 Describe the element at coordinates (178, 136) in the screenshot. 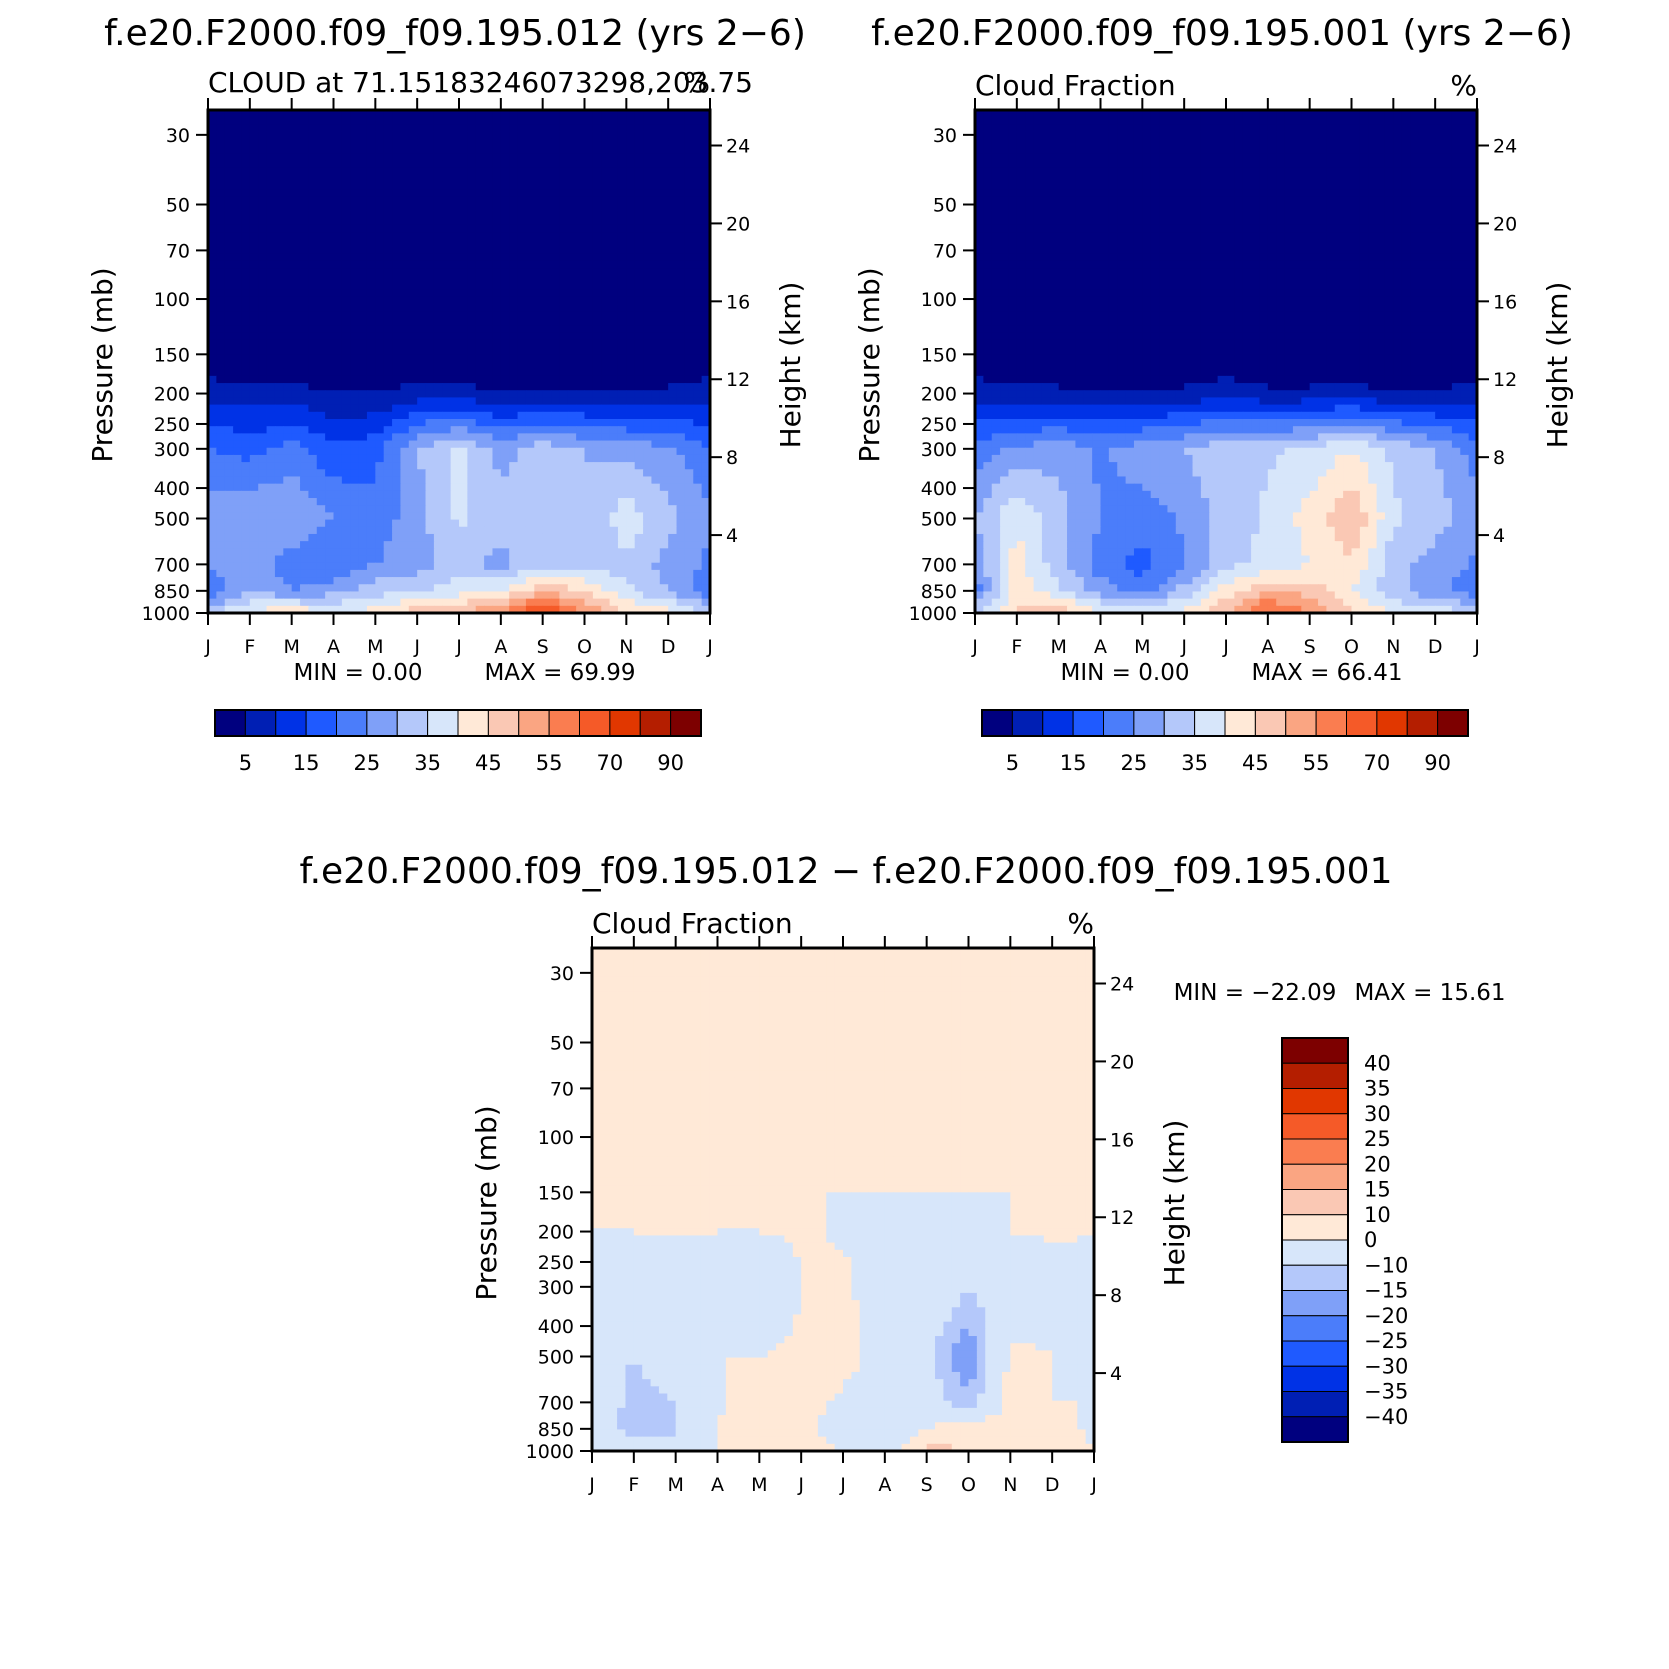

I see `y-tick-label: 30` at that location.